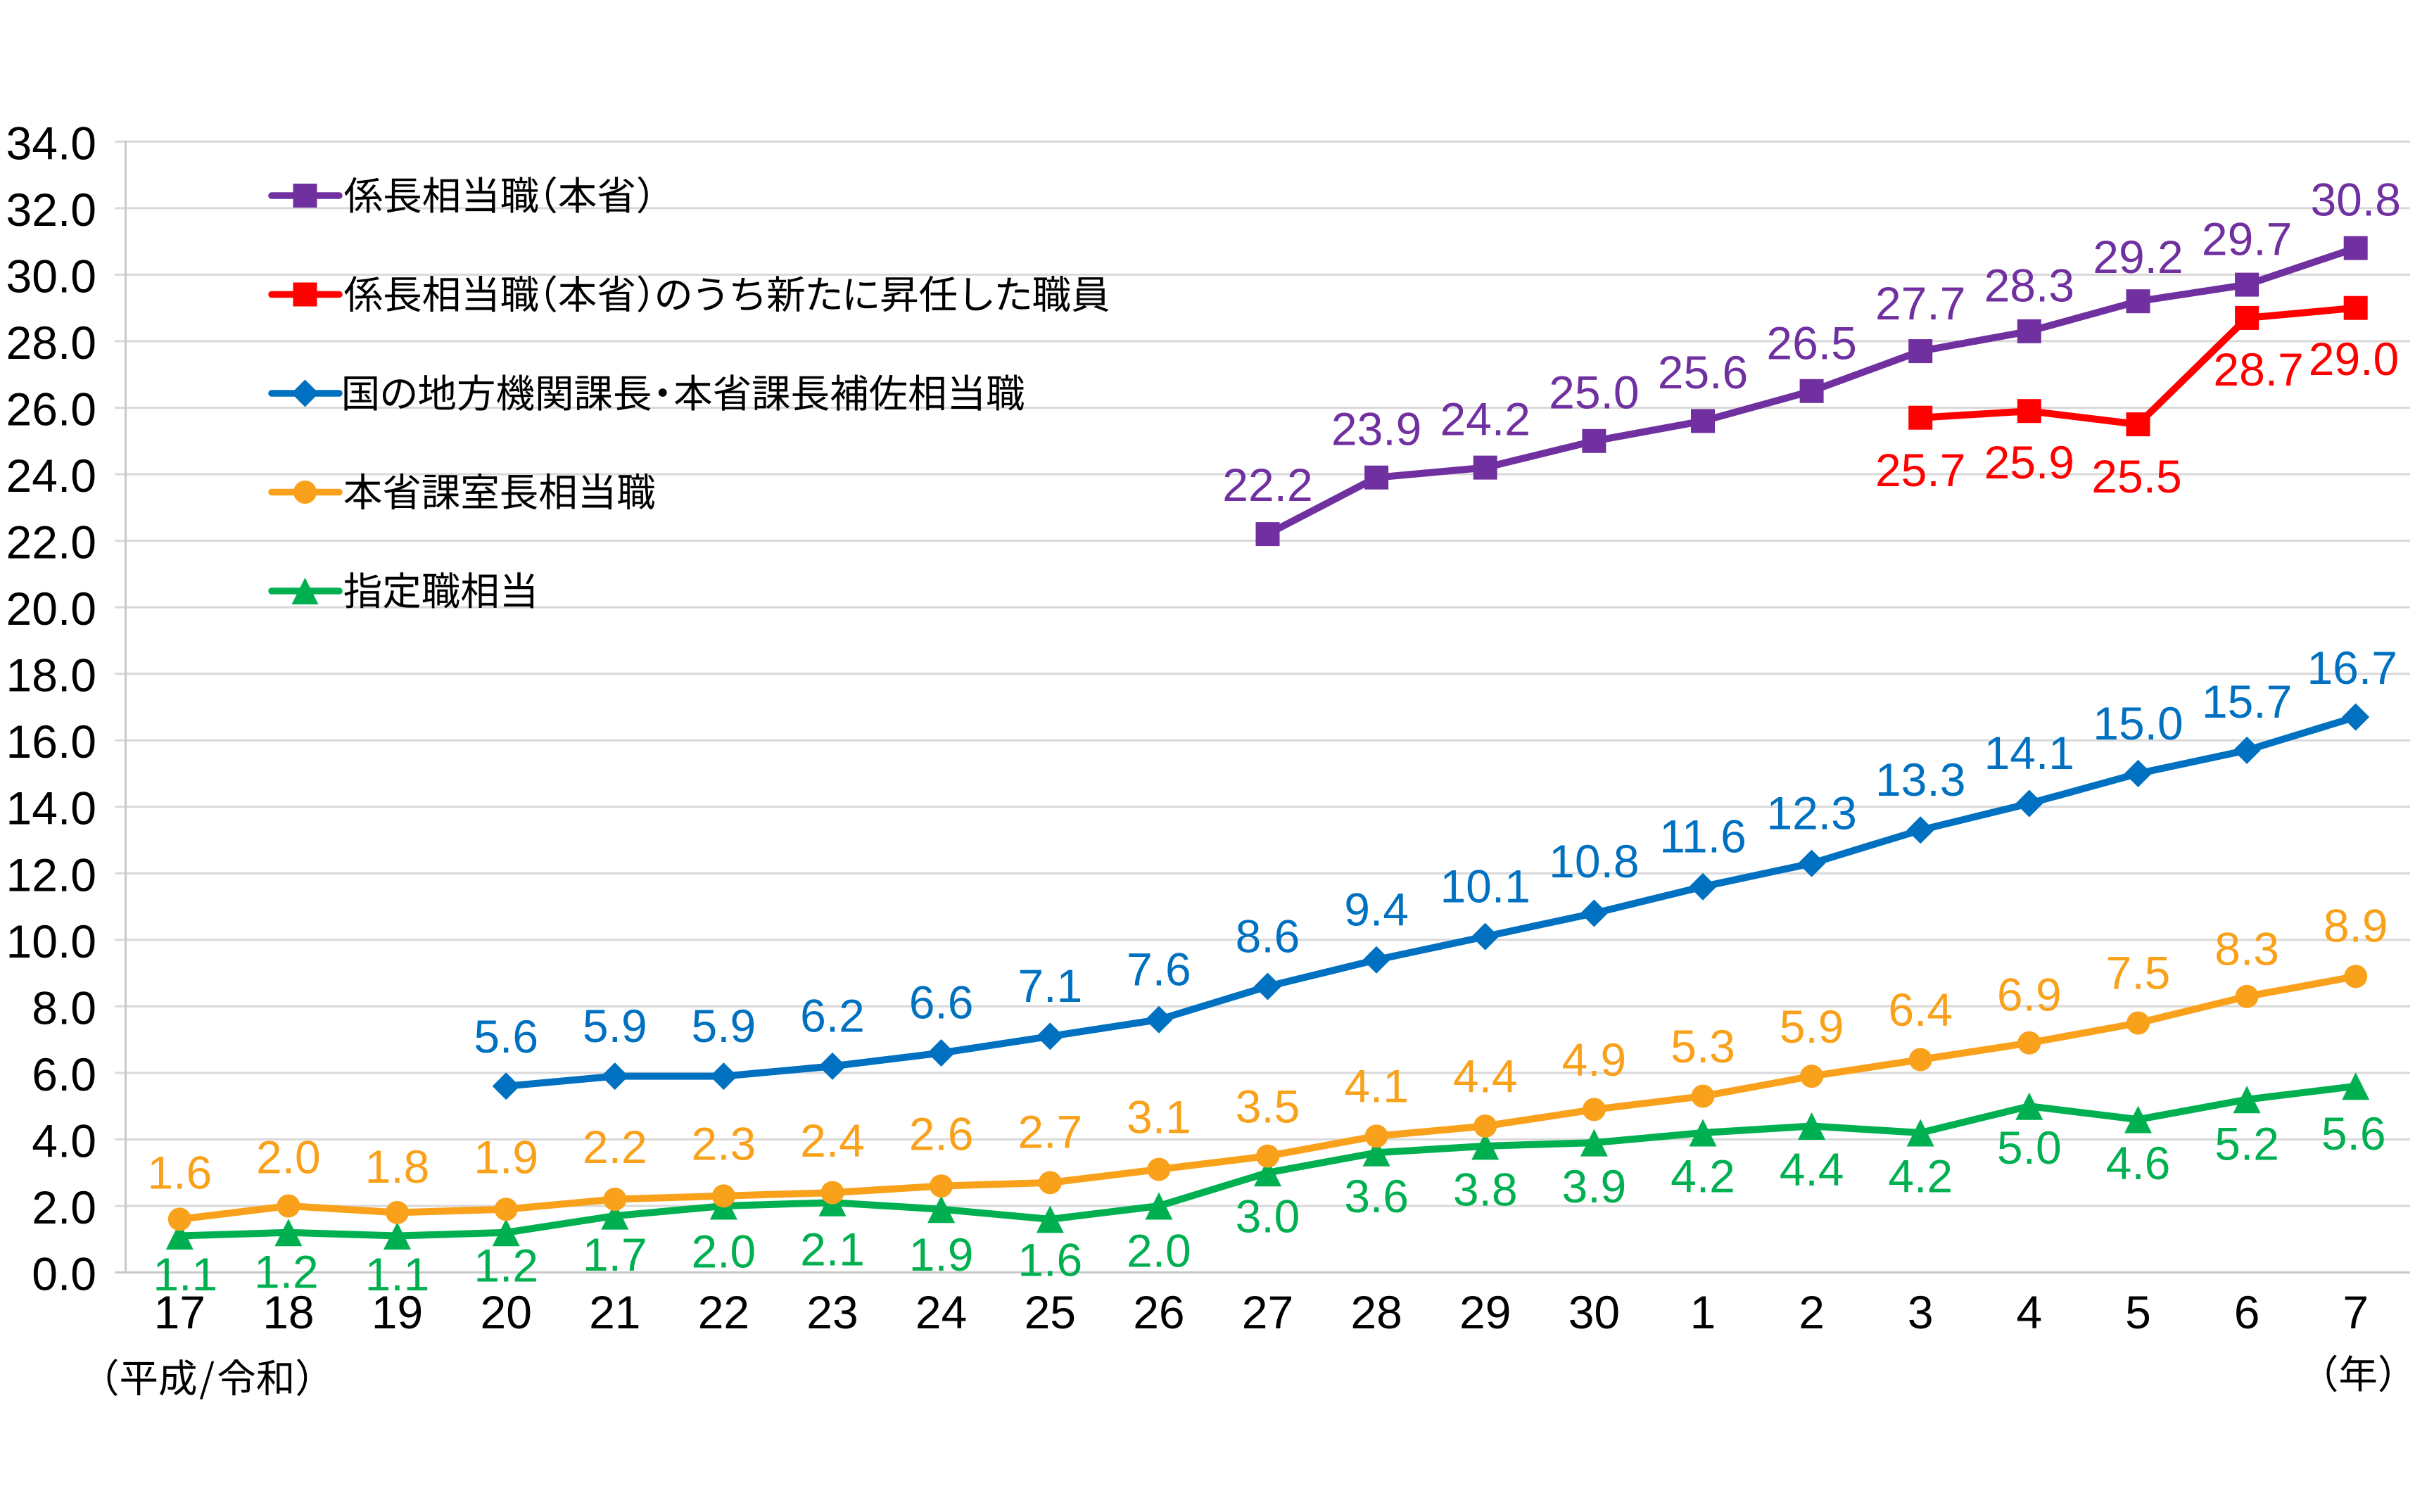  What do you see at coordinates (51, 941) in the screenshot?
I see `svg-text: 10.0` at bounding box center [51, 941].